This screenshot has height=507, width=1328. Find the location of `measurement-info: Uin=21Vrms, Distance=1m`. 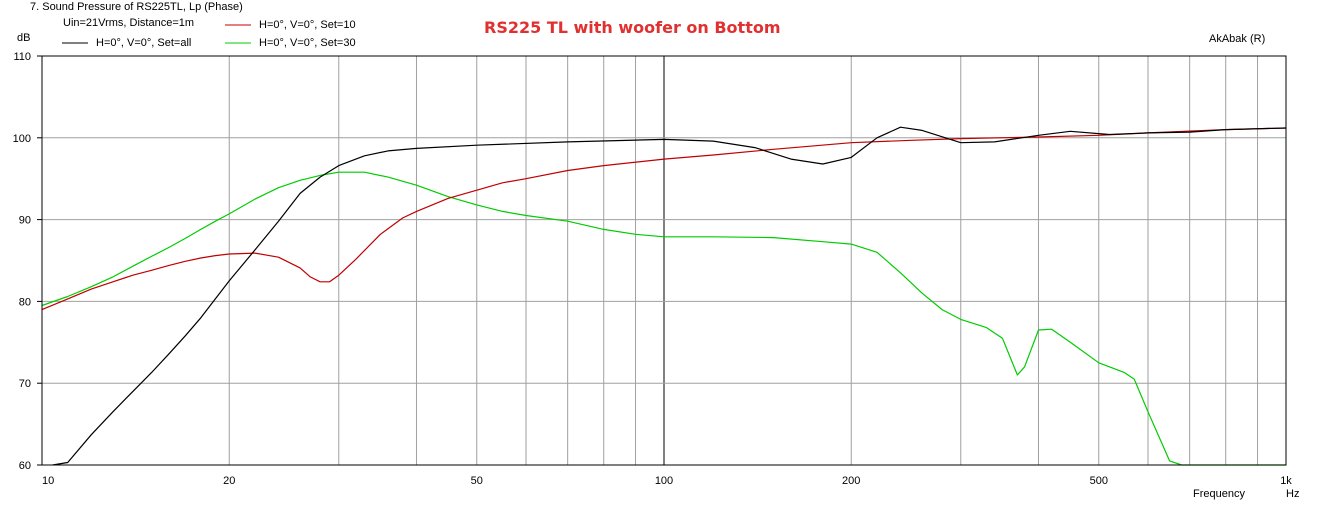

measurement-info: Uin=21Vrms, Distance=1m is located at coordinates (128, 23).